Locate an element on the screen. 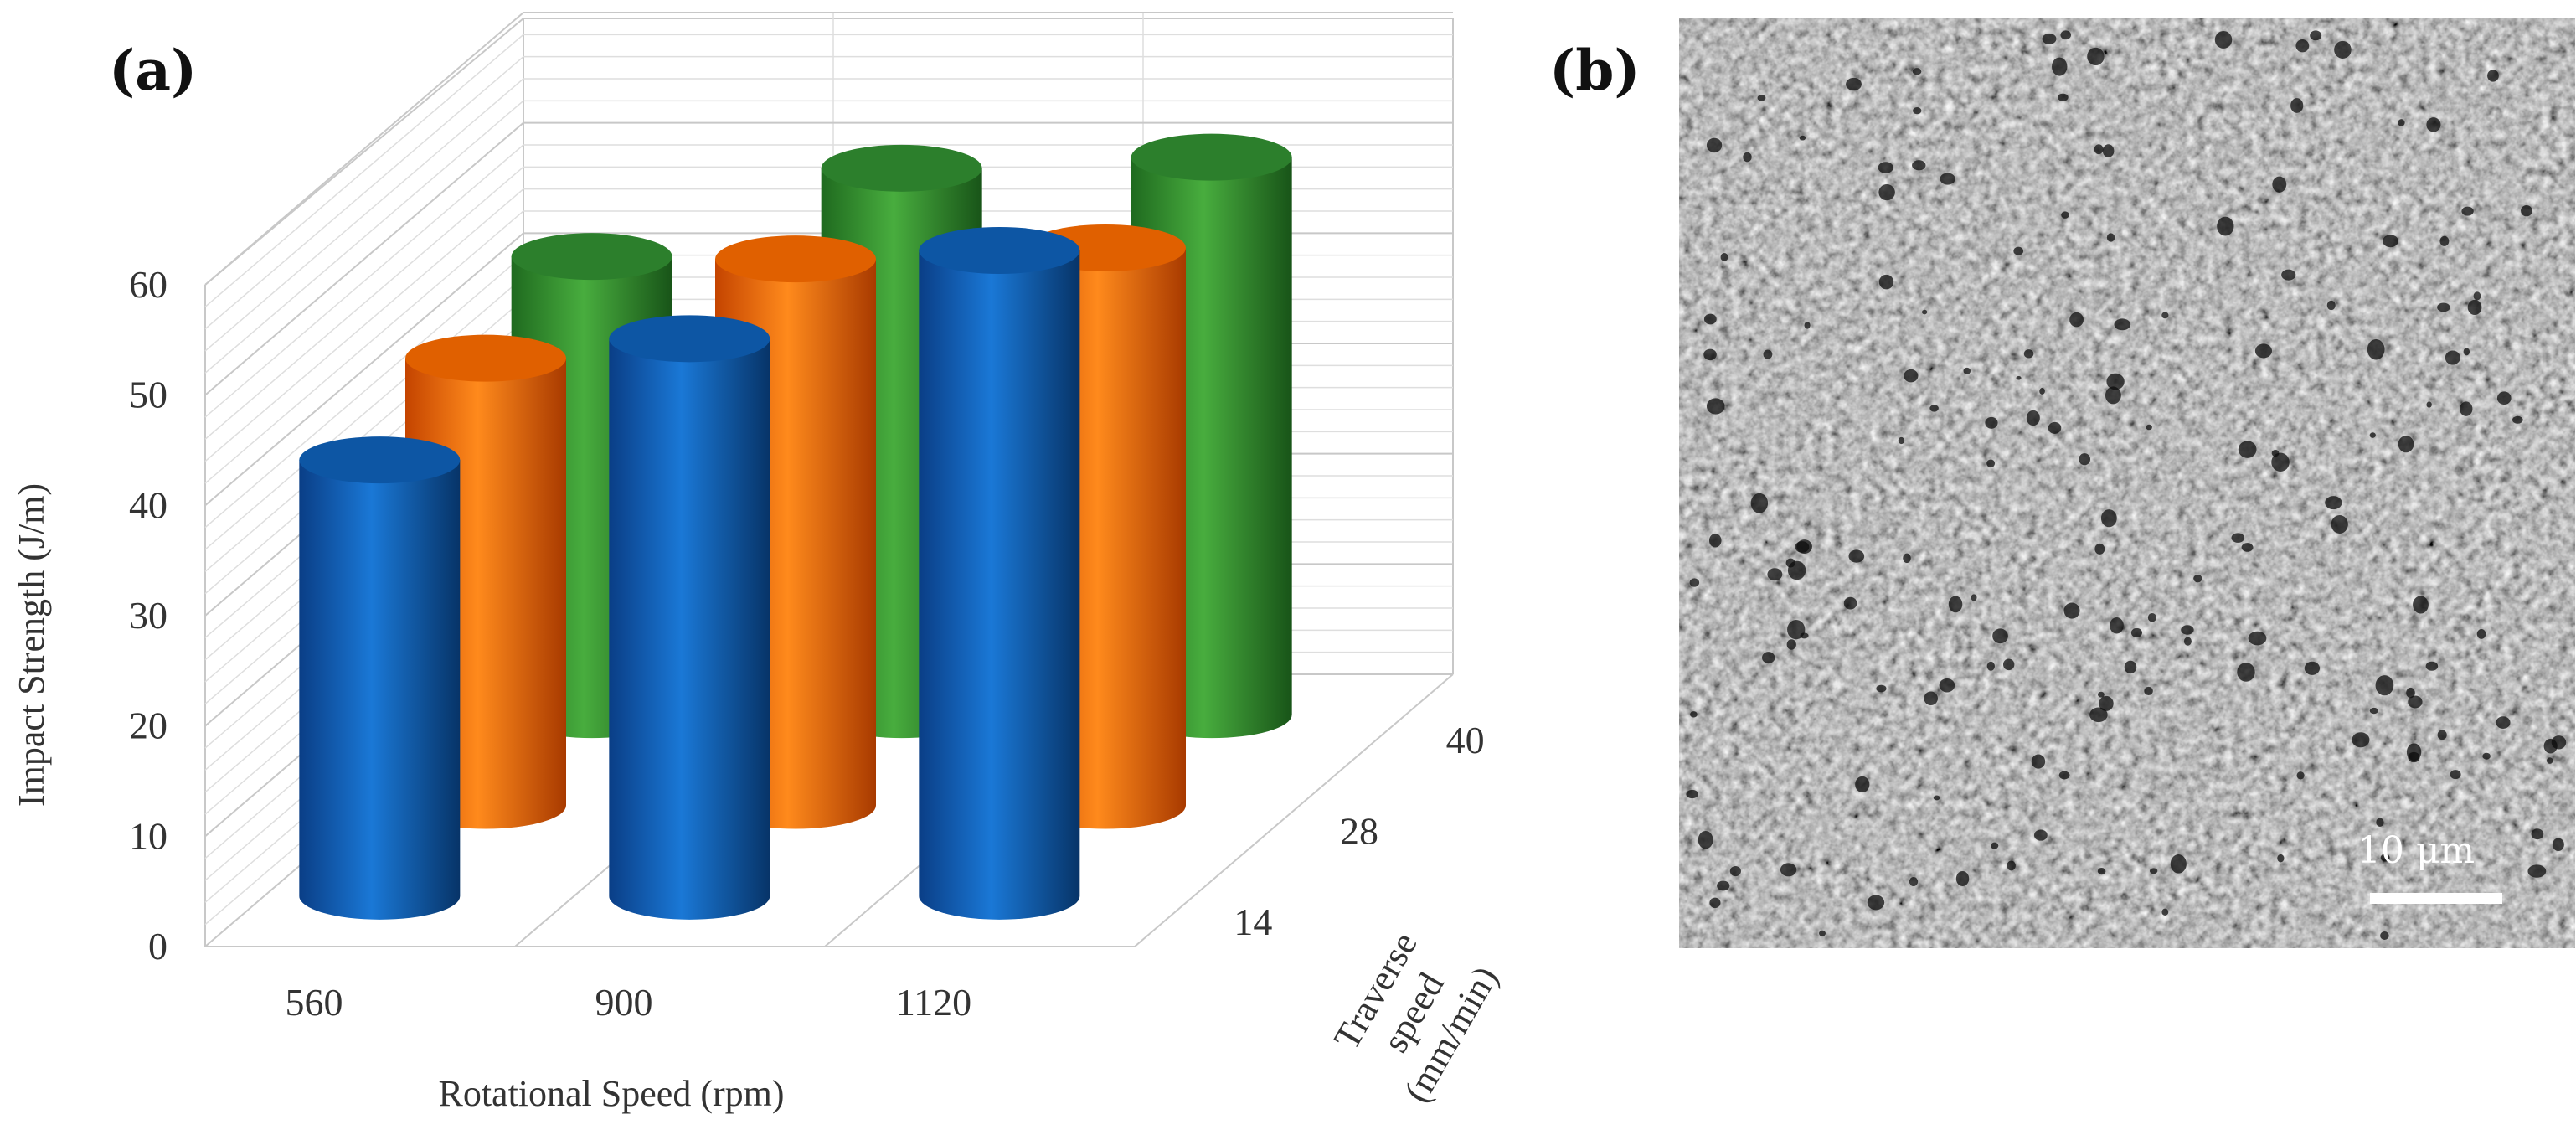  x-axis-title: Rotational Speed (rpm) is located at coordinates (611, 1093).